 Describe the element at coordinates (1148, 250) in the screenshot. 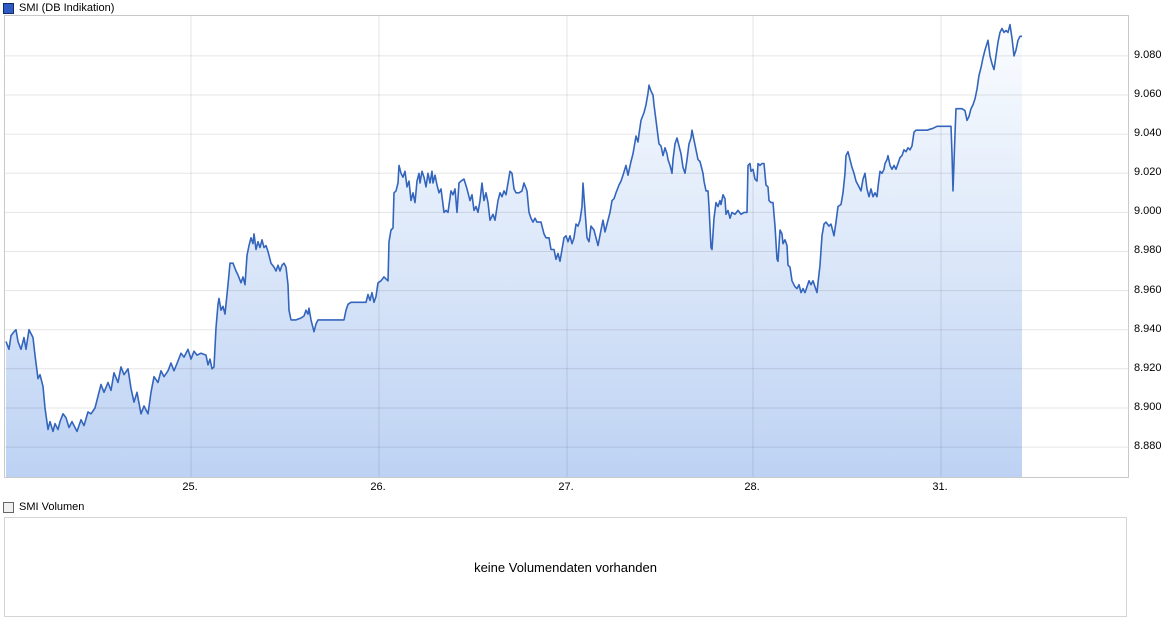

I see `y-axis-label: 8.980` at that location.